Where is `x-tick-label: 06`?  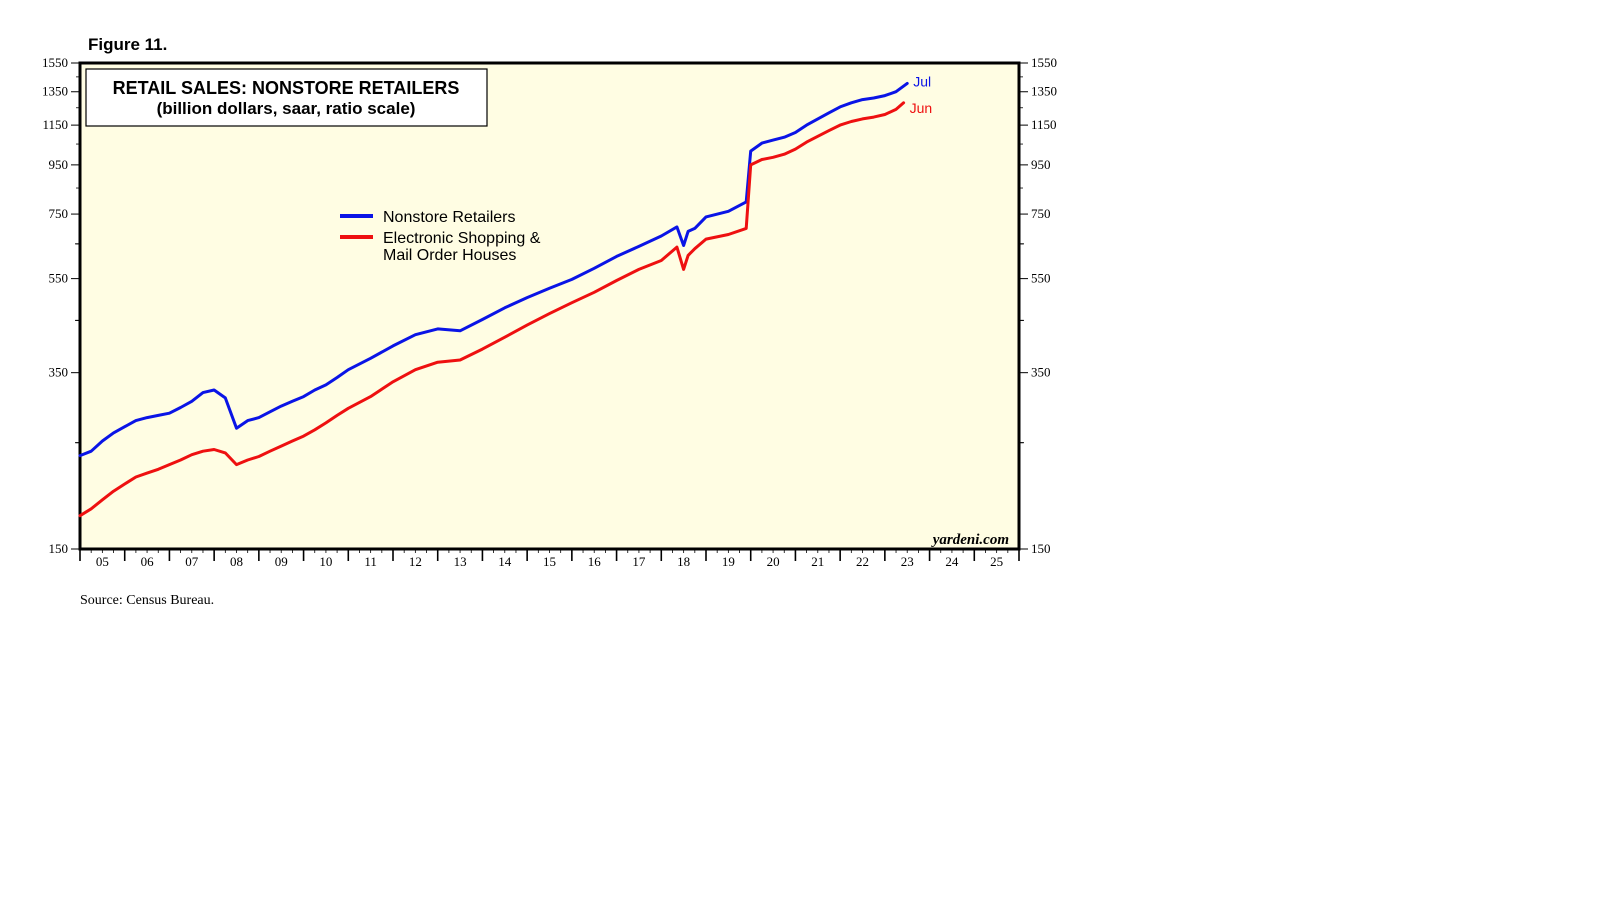
x-tick-label: 06 is located at coordinates (148, 561).